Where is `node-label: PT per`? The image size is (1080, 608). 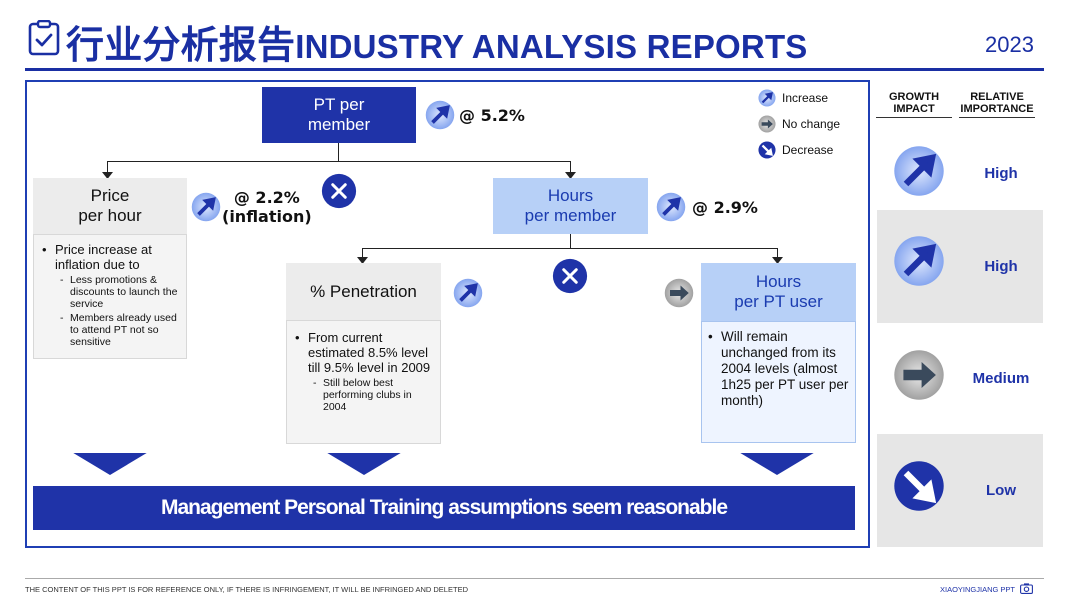
node-label: PT per is located at coordinates (339, 104).